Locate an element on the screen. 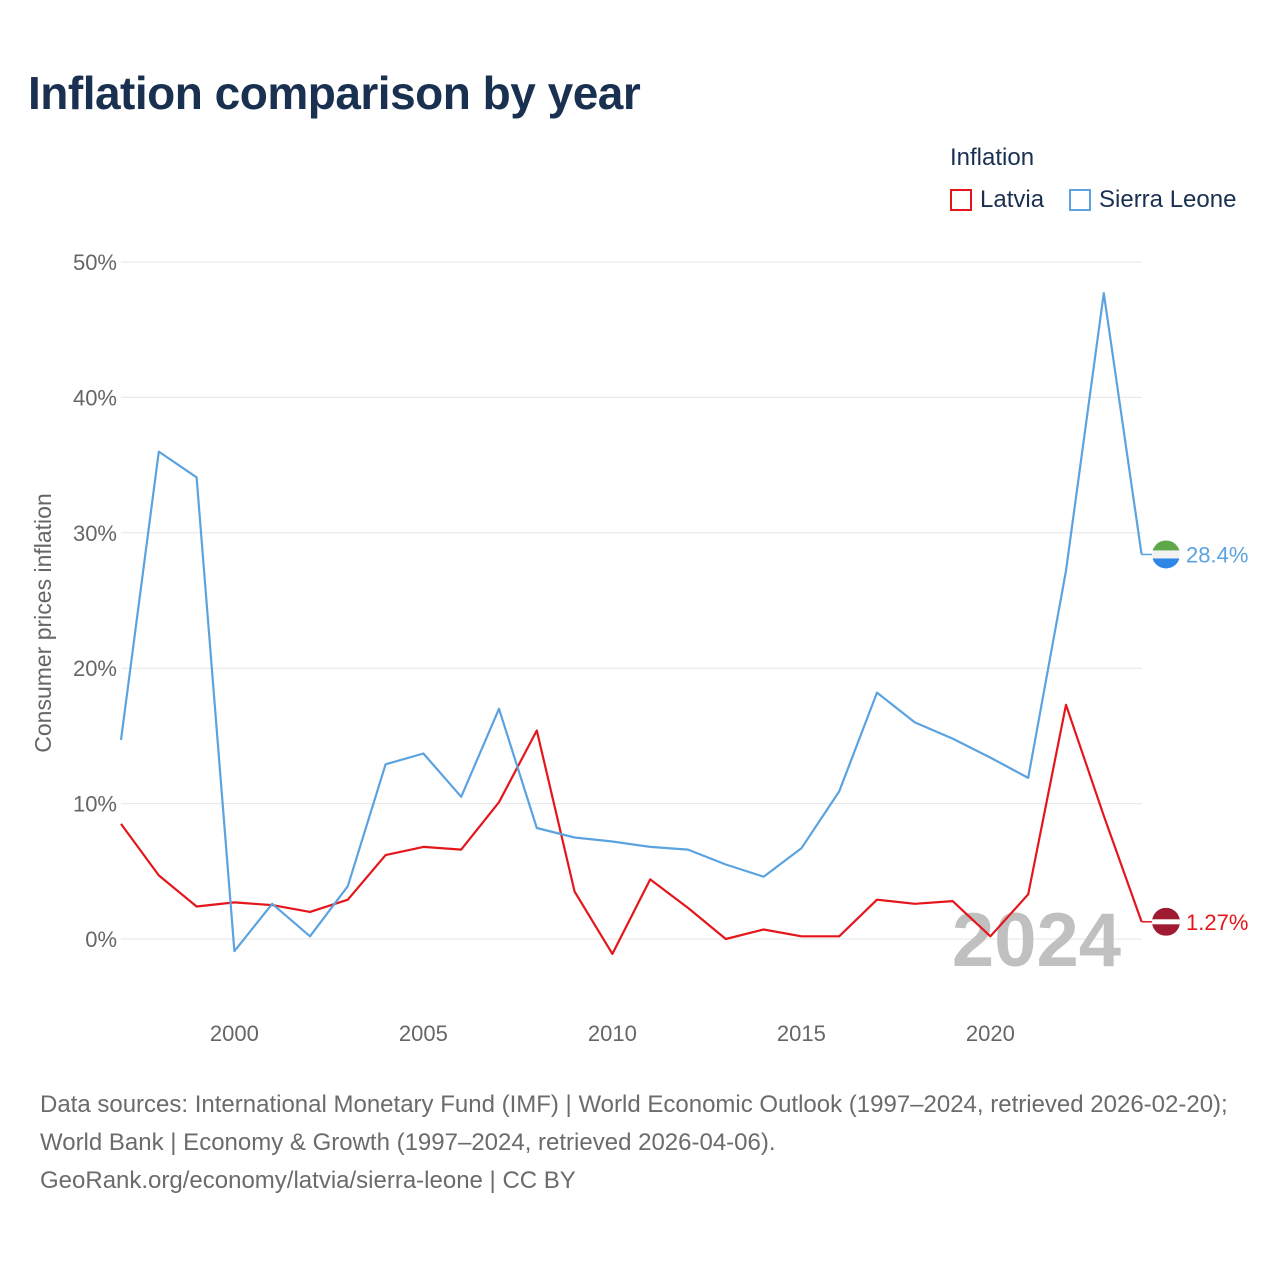 This screenshot has height=1280, width=1280. x-tick-label-2000: 2000 is located at coordinates (234, 1033).